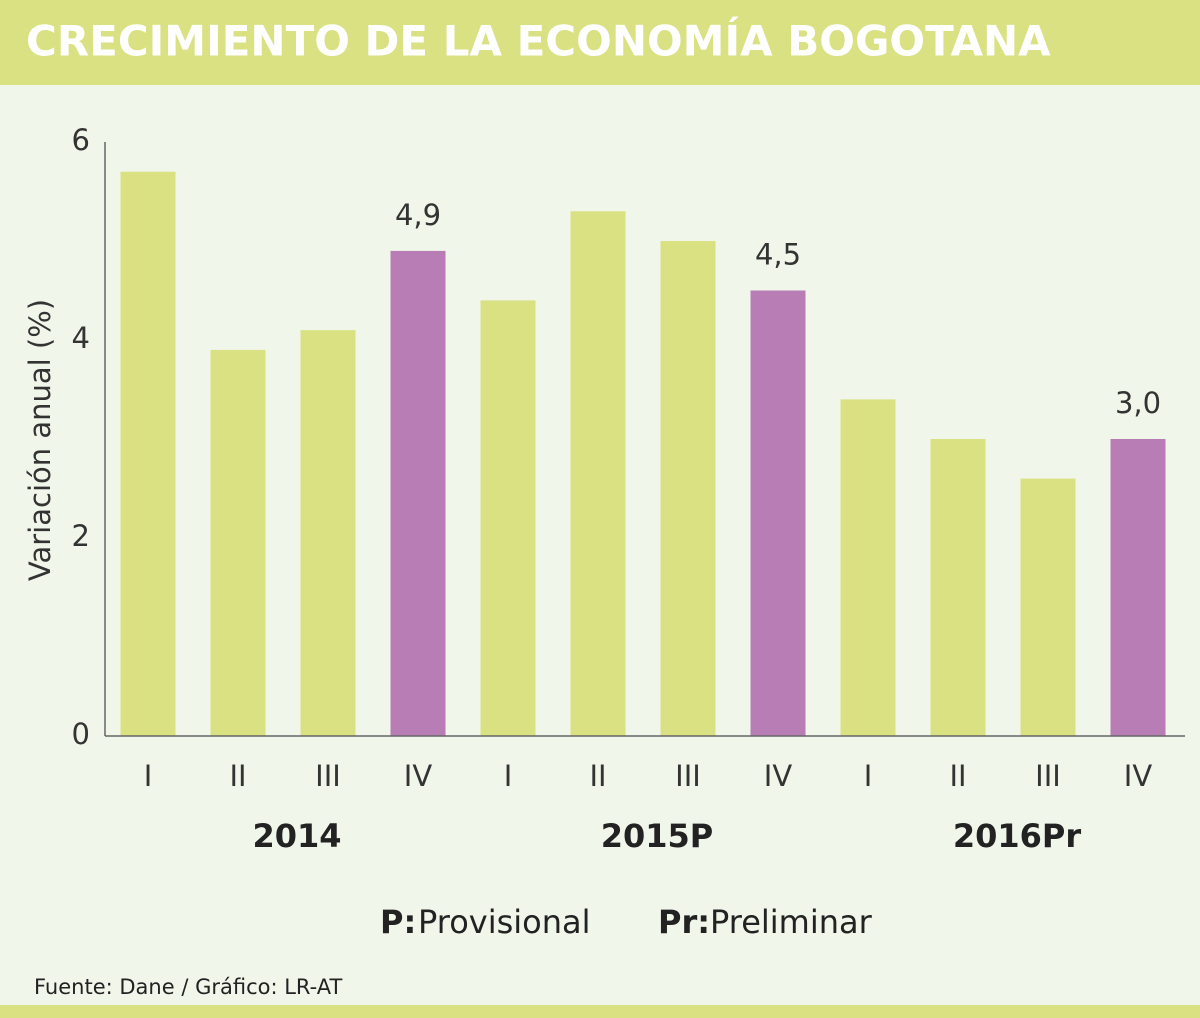 The image size is (1200, 1018). I want to click on value-label: 3,0, so click(1138, 403).